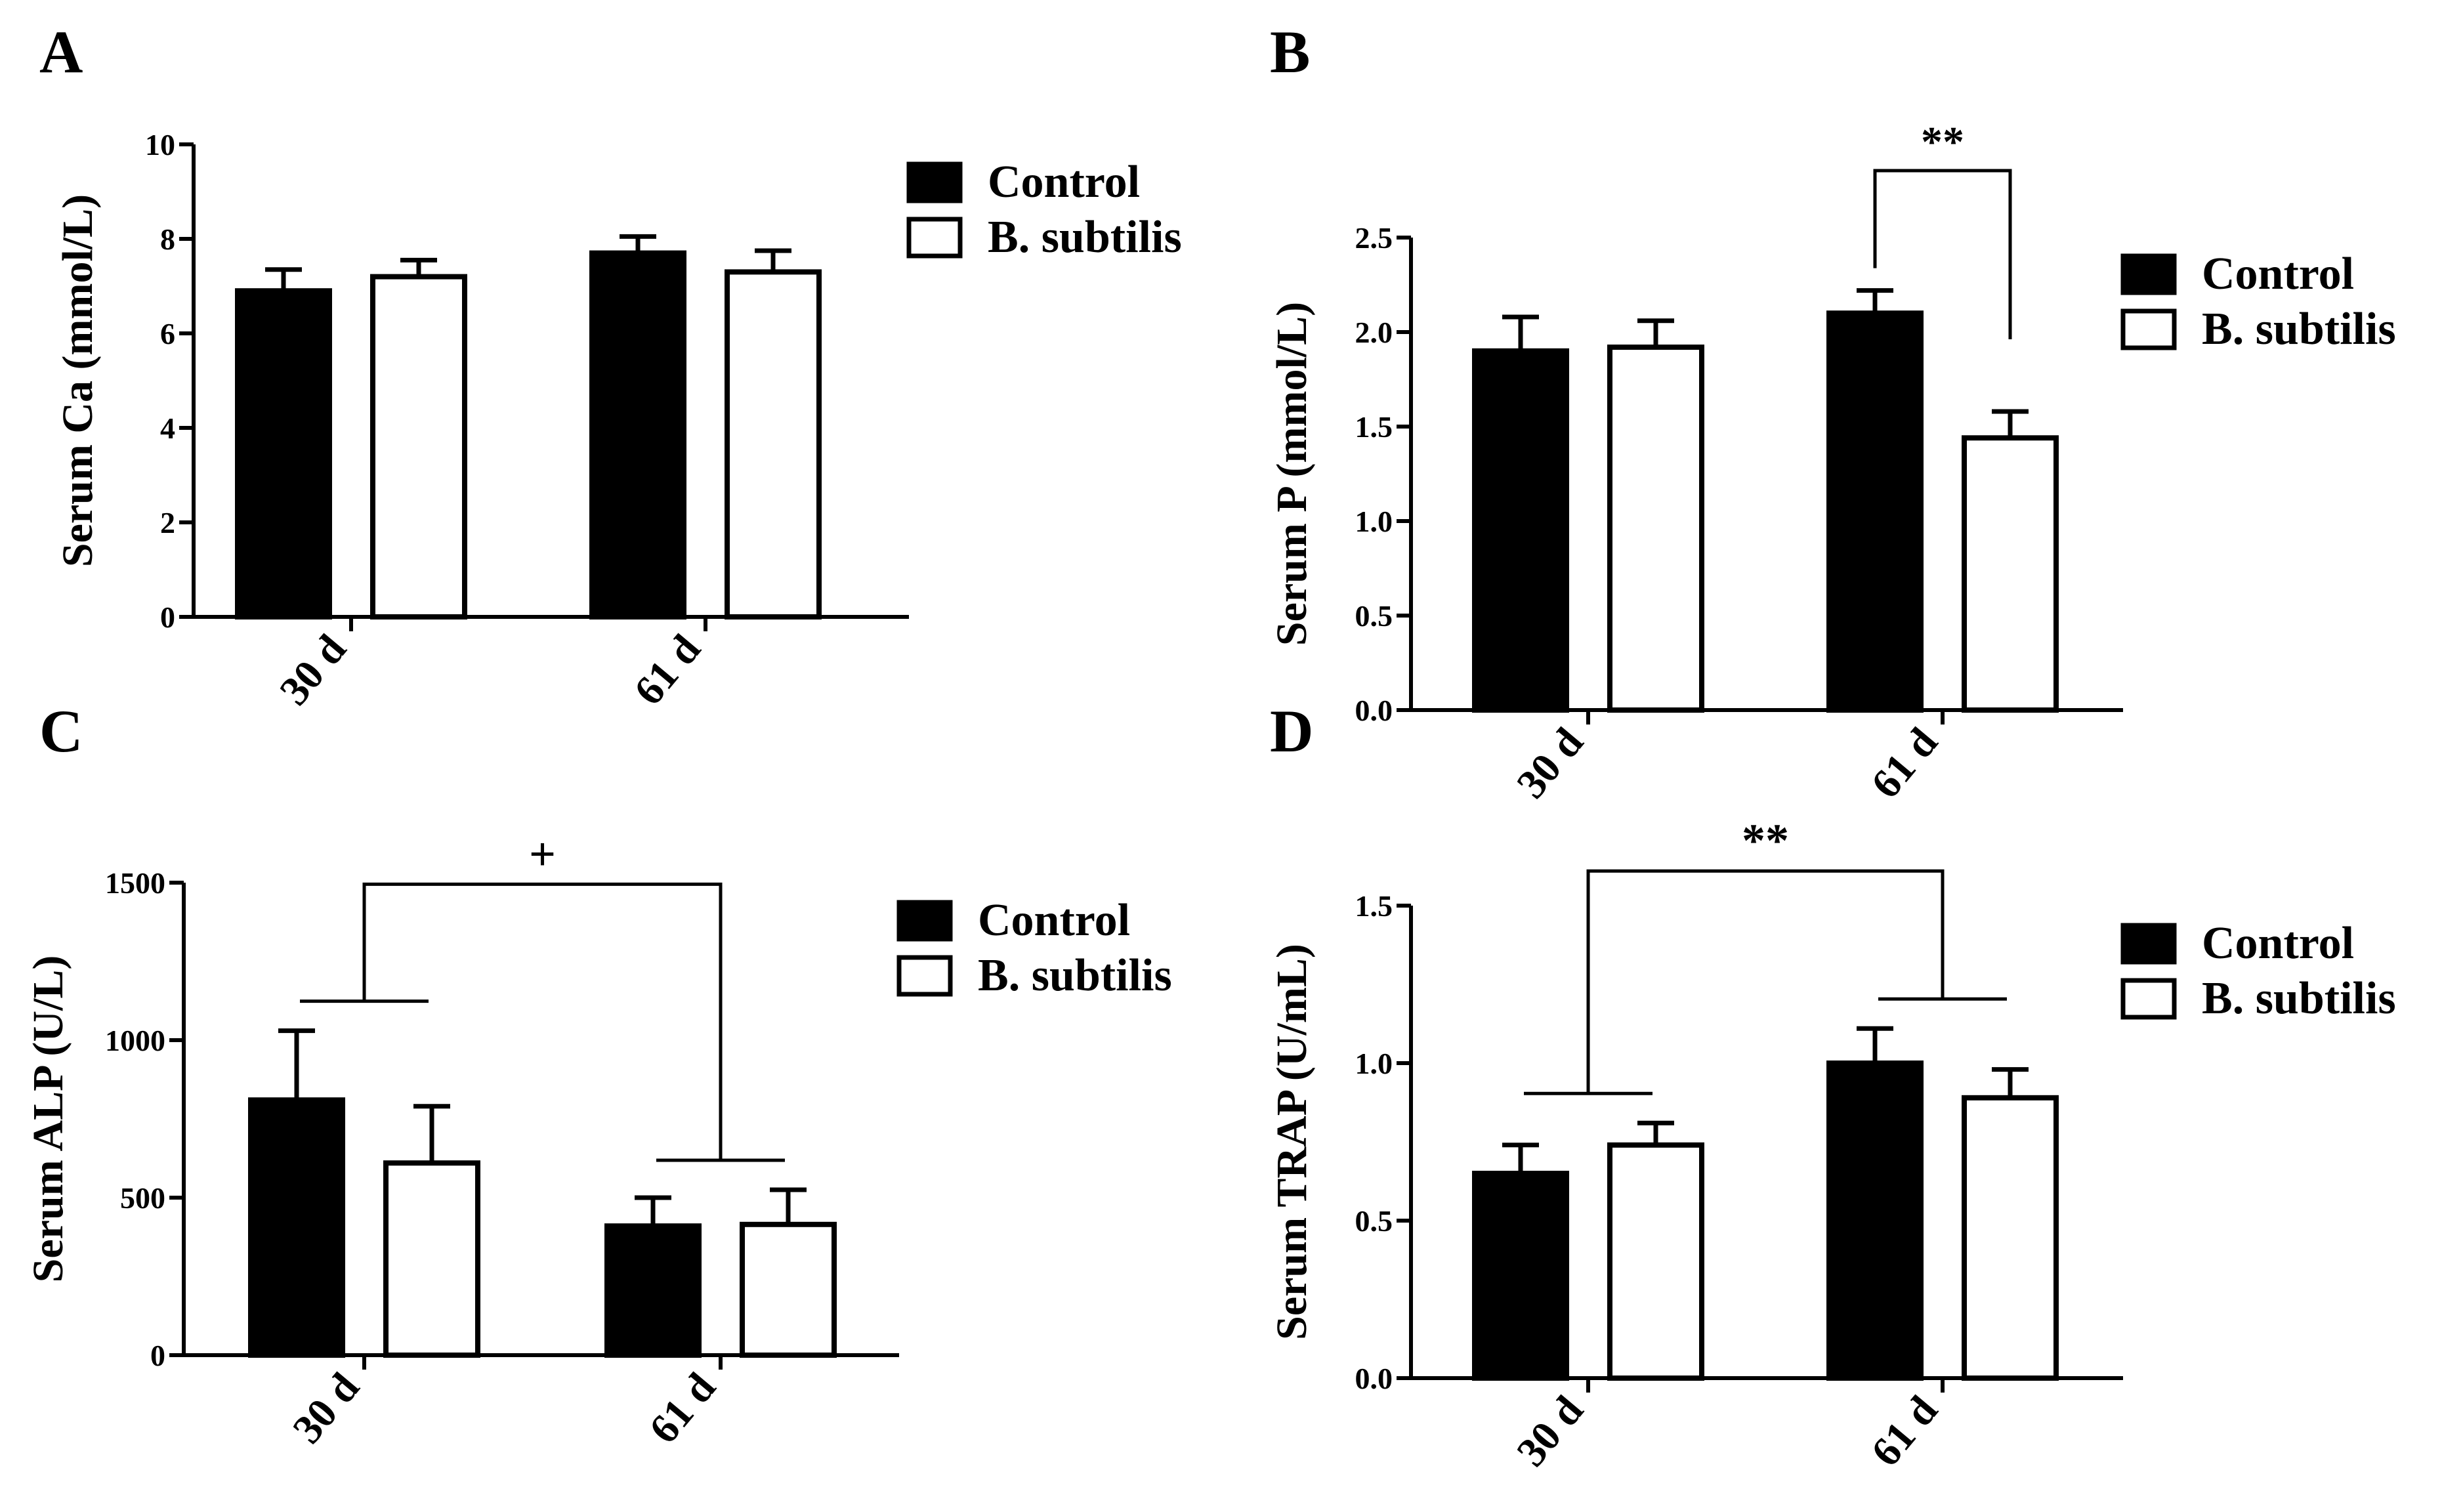  What do you see at coordinates (1291, 731) in the screenshot?
I see `panel-label: D` at bounding box center [1291, 731].